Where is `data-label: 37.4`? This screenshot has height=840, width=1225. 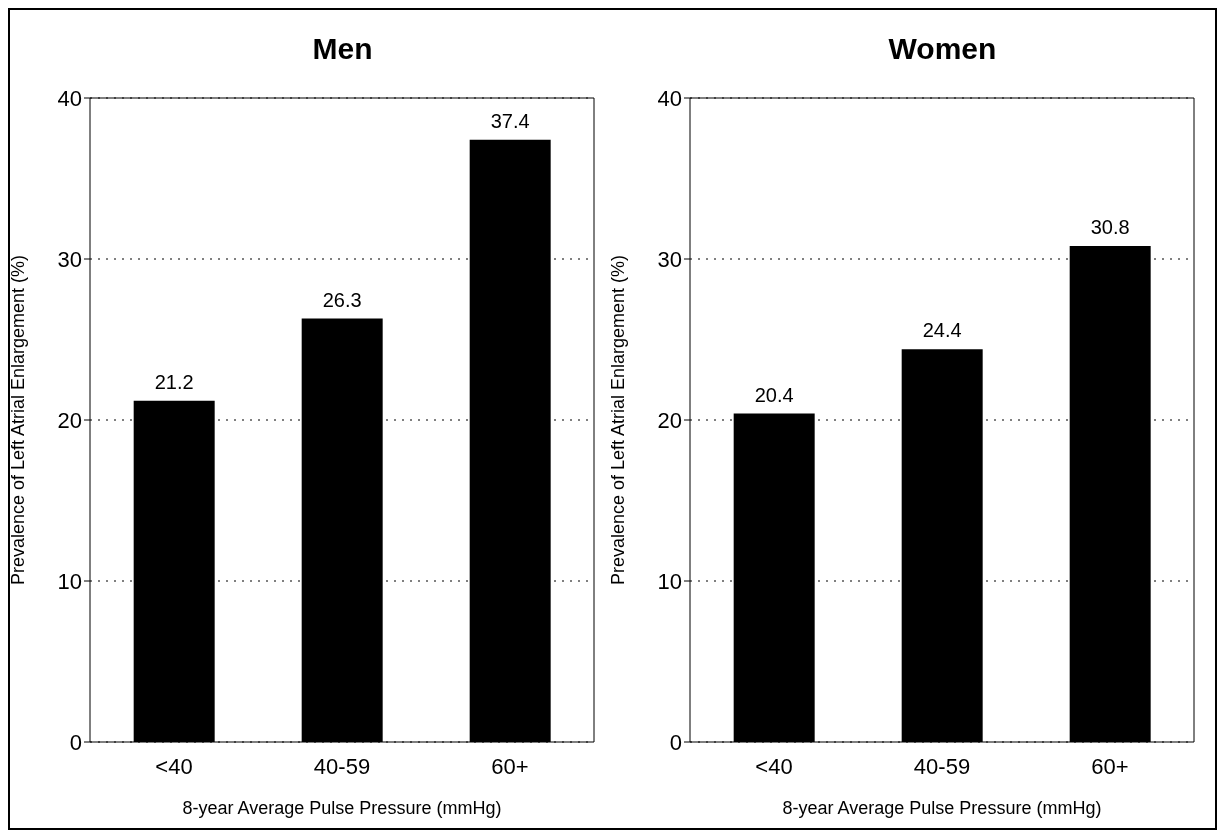
data-label: 37.4 is located at coordinates (510, 120).